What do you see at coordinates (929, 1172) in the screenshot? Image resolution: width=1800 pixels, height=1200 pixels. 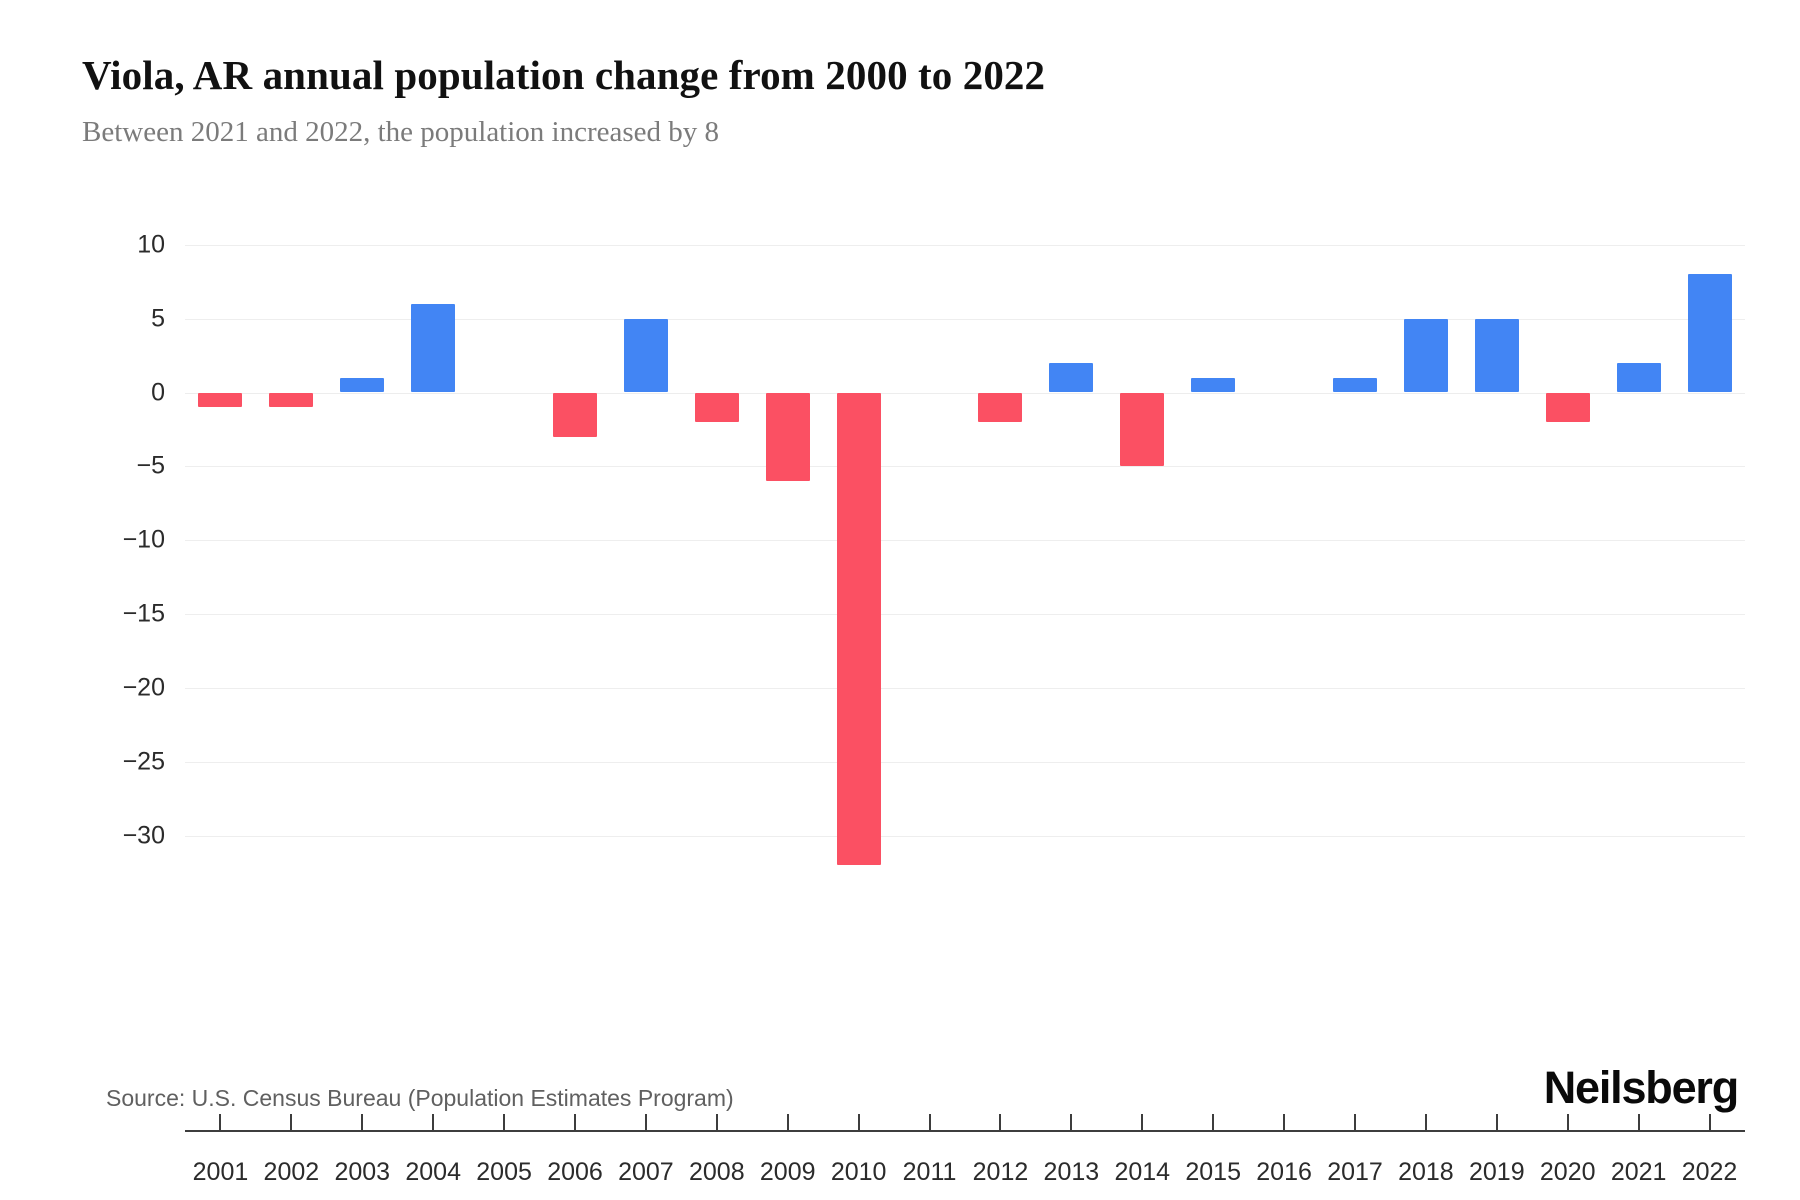 I see `x-axis-tick-label: 2011` at bounding box center [929, 1172].